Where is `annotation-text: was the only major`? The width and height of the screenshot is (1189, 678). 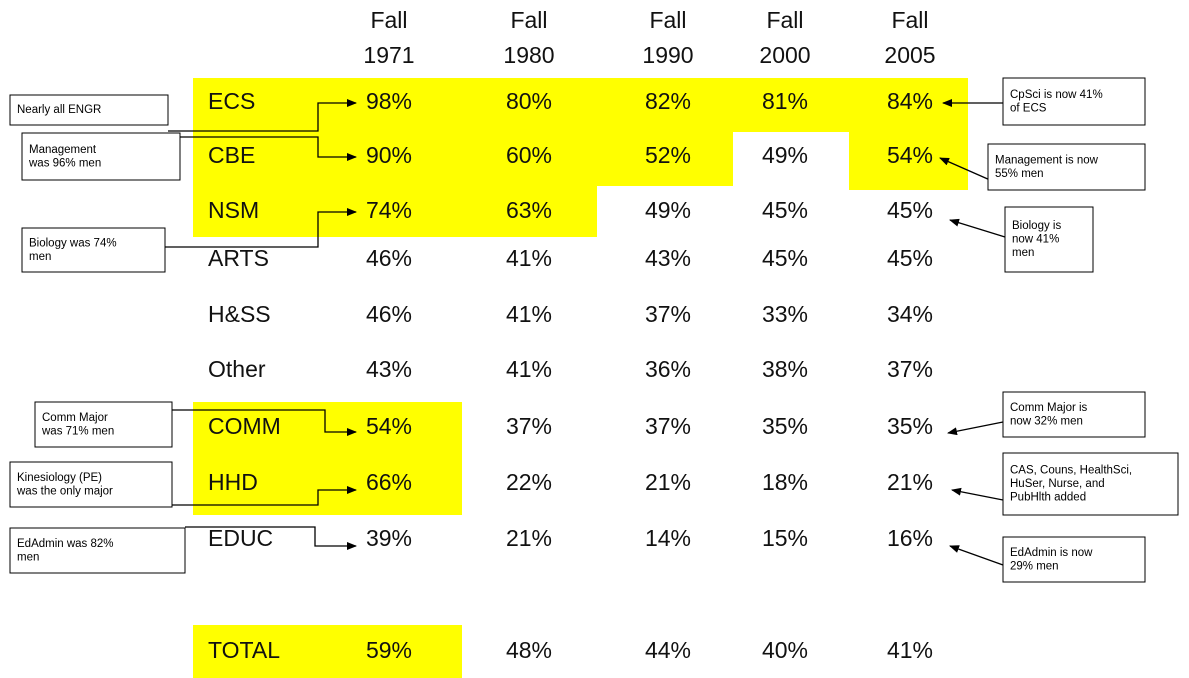
annotation-text: was the only major is located at coordinates (64, 491).